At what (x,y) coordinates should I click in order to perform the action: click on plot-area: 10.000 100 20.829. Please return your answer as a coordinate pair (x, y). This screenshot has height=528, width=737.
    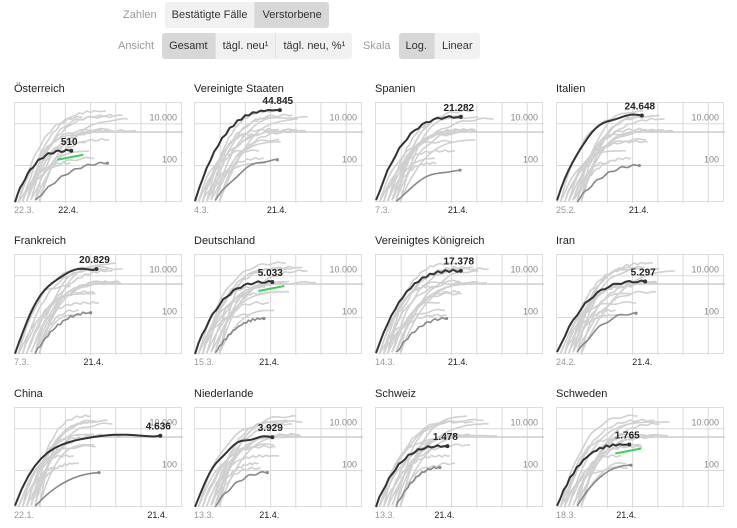
    Looking at the image, I should click on (98, 304).